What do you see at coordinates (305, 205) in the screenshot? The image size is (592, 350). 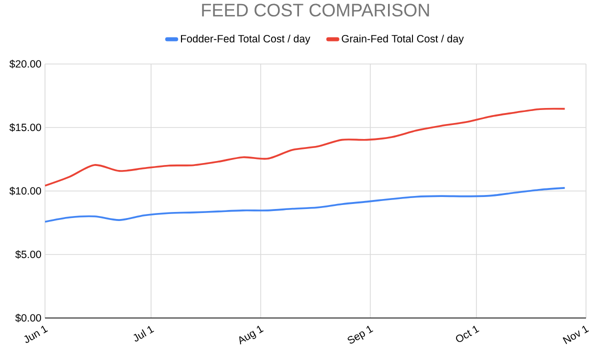 I see `line-series` at bounding box center [305, 205].